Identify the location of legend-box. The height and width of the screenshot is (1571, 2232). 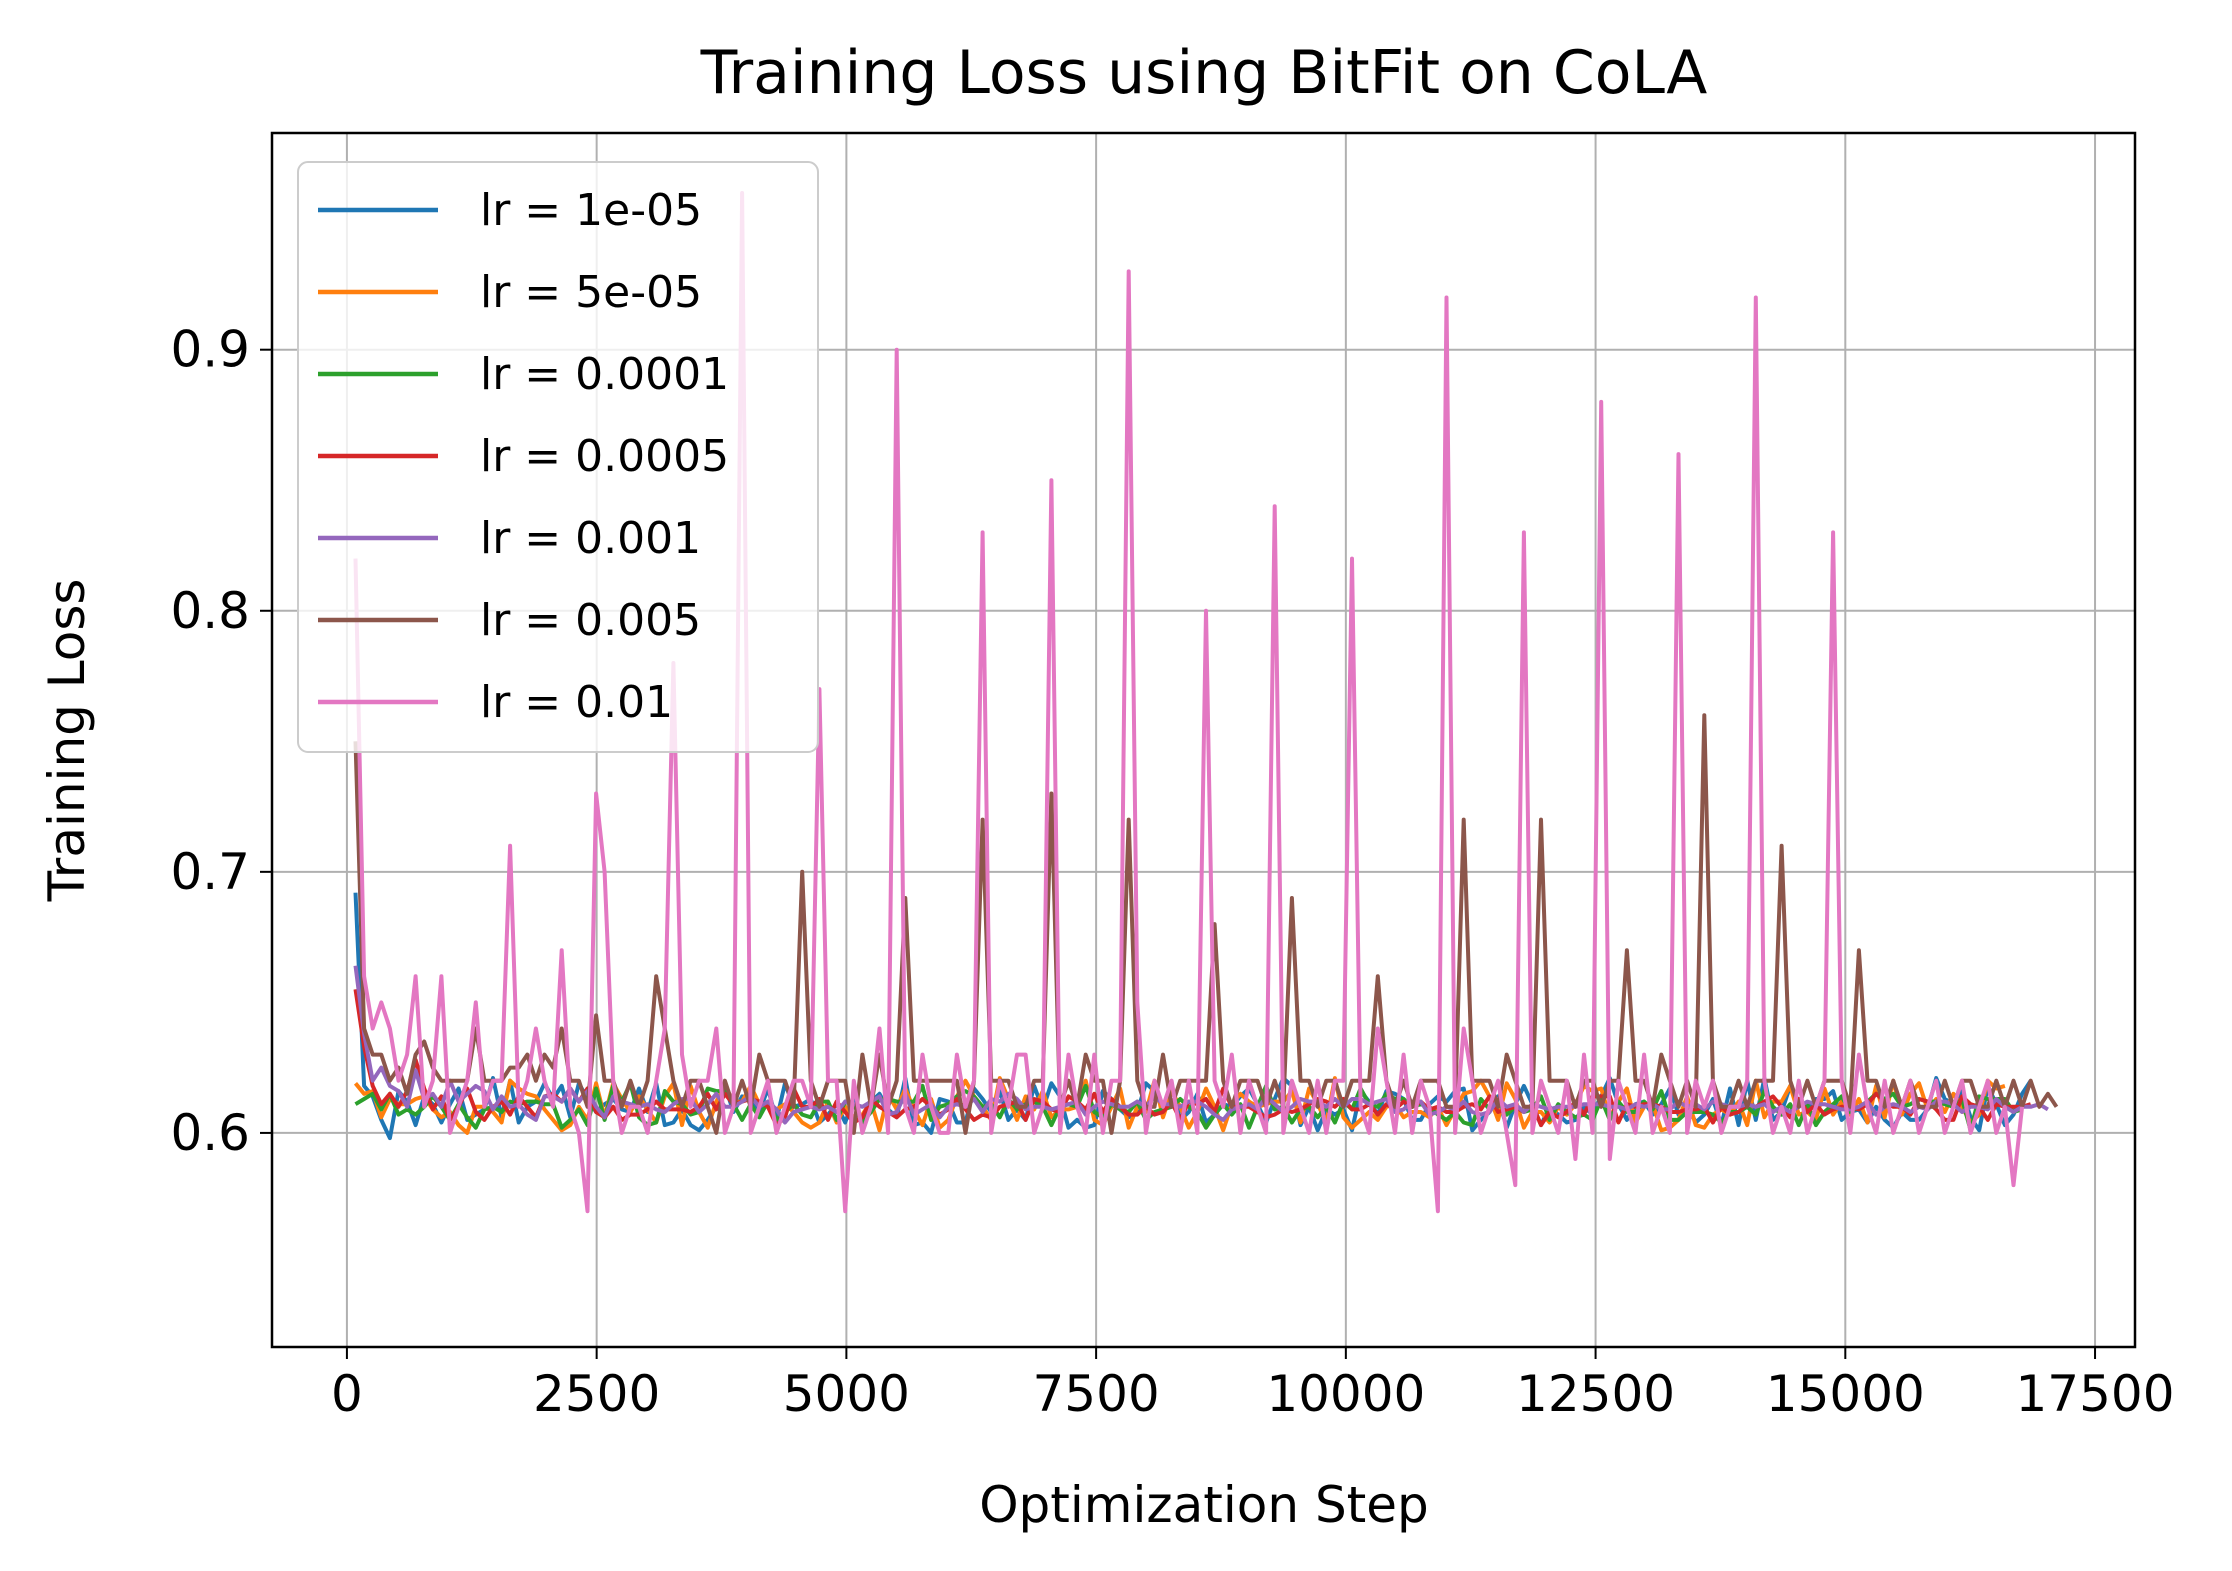
(558, 457).